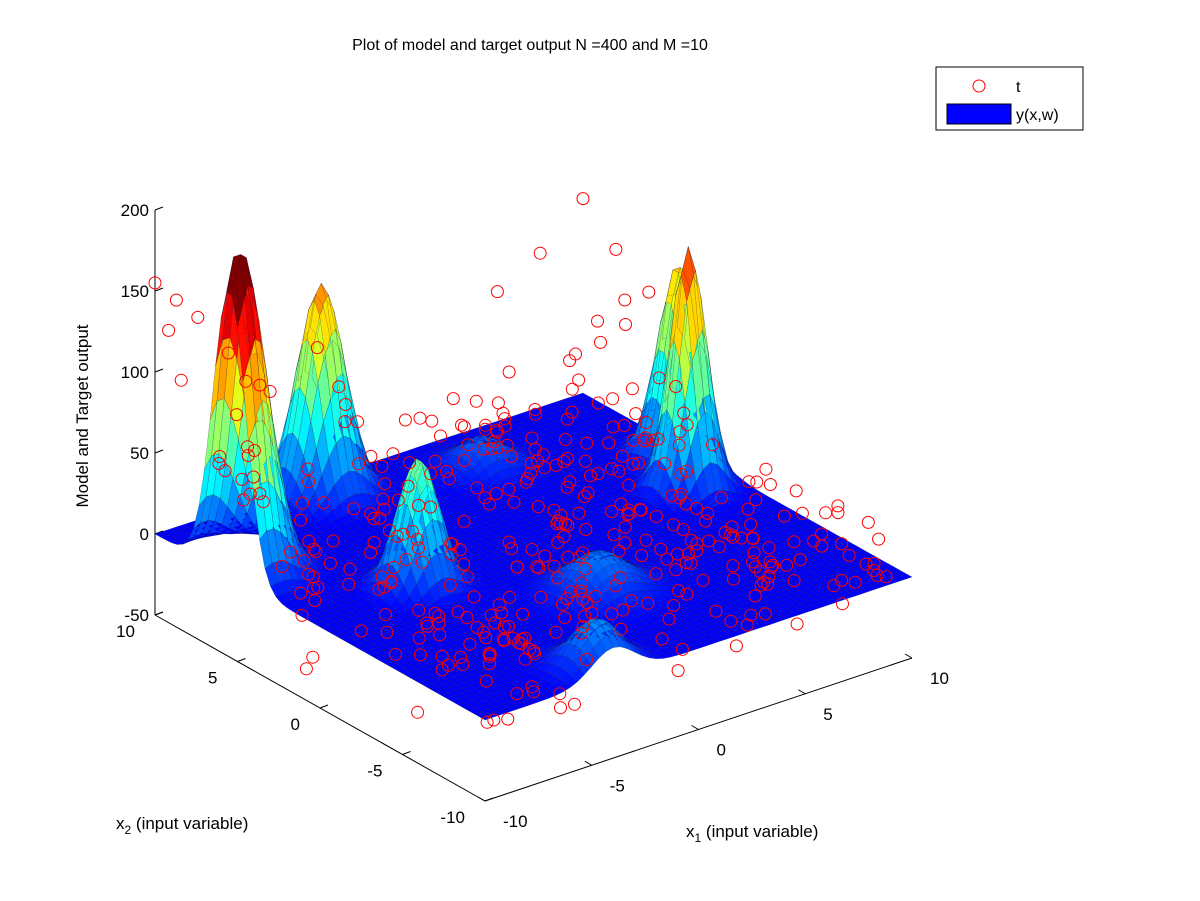 The width and height of the screenshot is (1200, 901). Describe the element at coordinates (979, 114) in the screenshot. I see `legend-patch-y` at that location.